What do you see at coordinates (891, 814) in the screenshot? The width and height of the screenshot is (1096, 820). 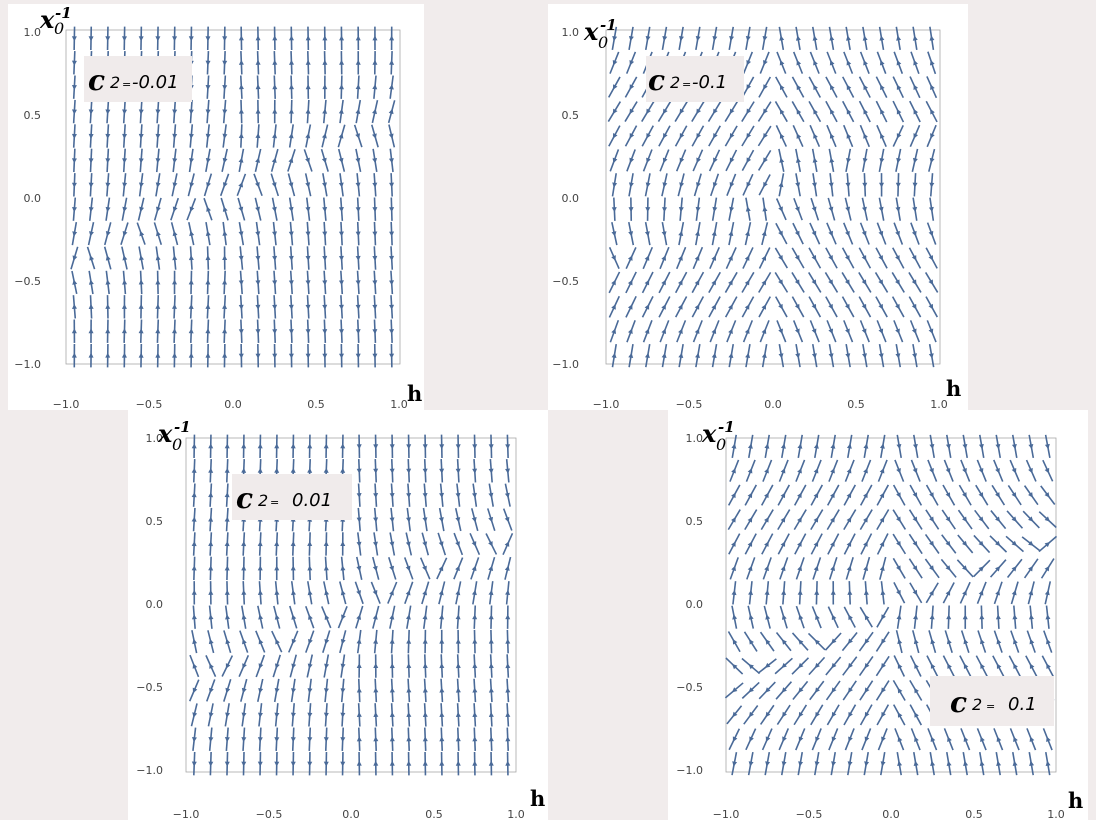 I see `x-tick-label: 0.0` at bounding box center [891, 814].